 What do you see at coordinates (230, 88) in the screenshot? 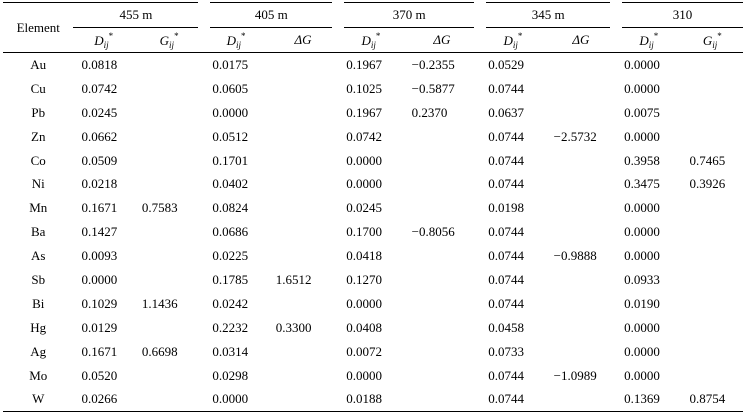
I see `value-cell: 0.0605` at bounding box center [230, 88].